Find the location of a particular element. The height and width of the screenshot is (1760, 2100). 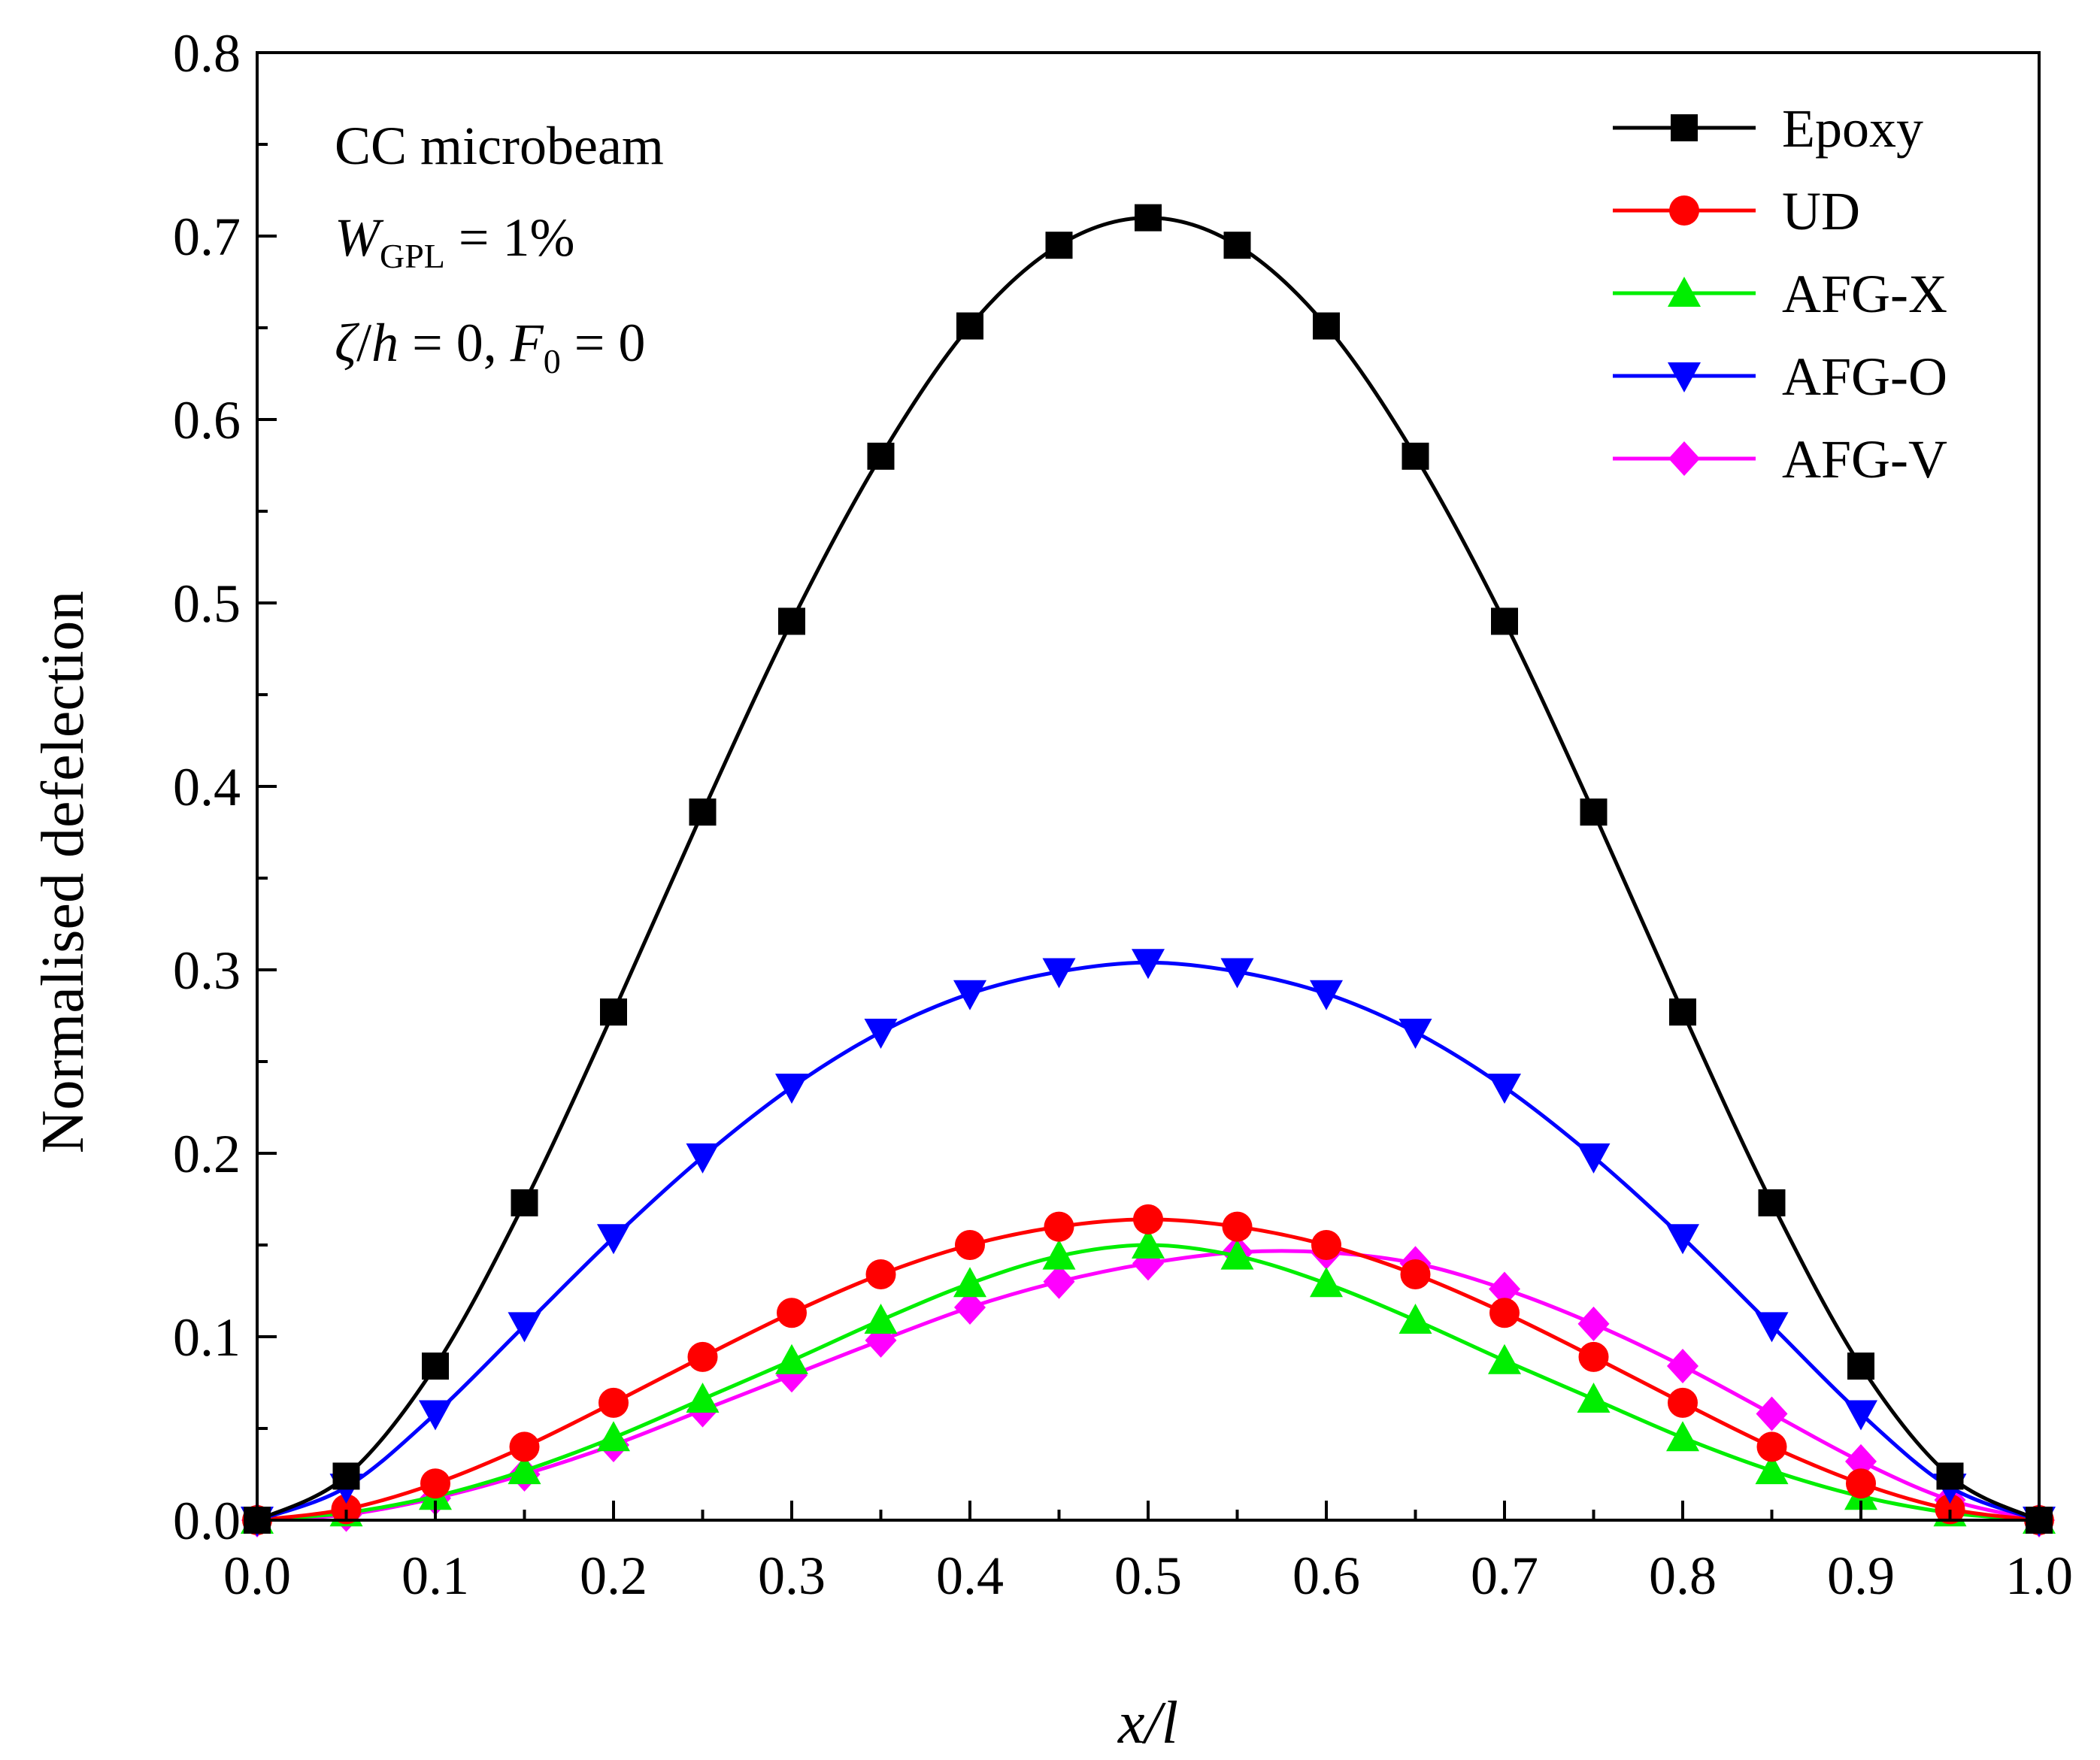

x-axis-title: x/l is located at coordinates (1147, 1723).